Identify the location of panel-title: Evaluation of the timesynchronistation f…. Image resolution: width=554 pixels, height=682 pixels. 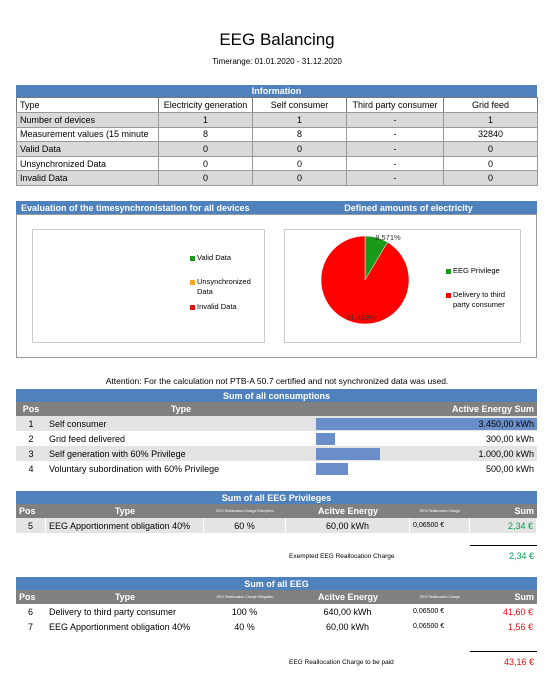
(135, 207).